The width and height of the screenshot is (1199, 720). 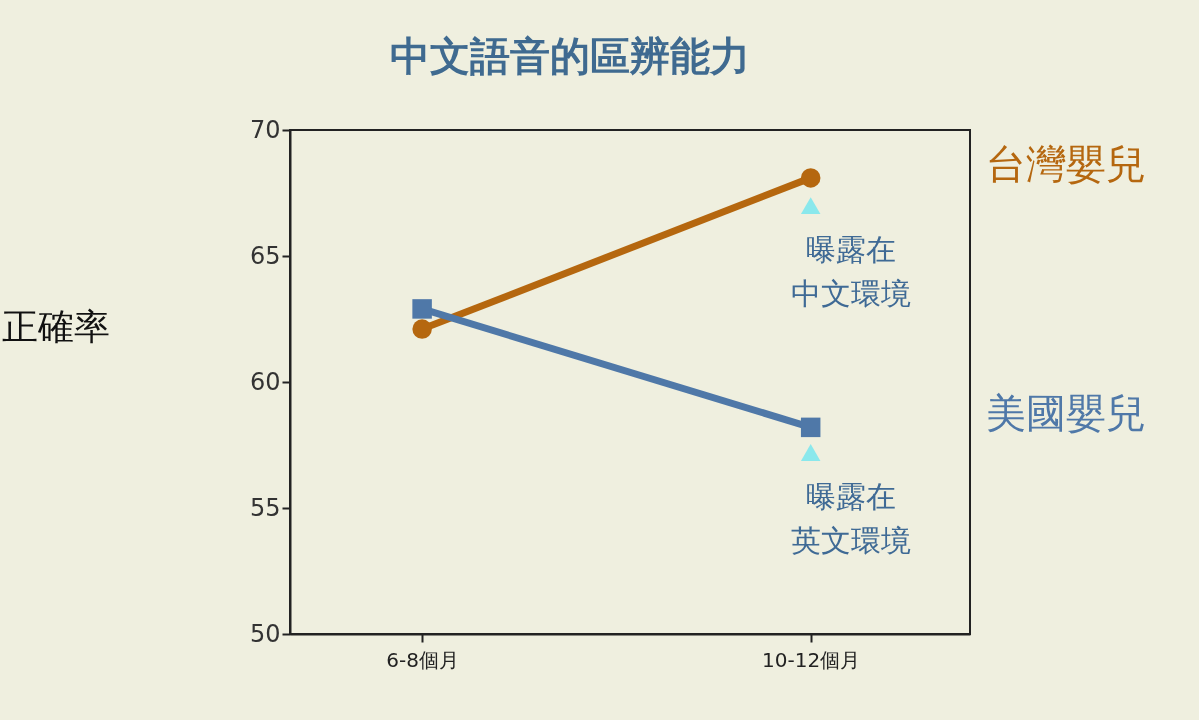 I want to click on y-tick-label: 60, so click(x=265, y=381).